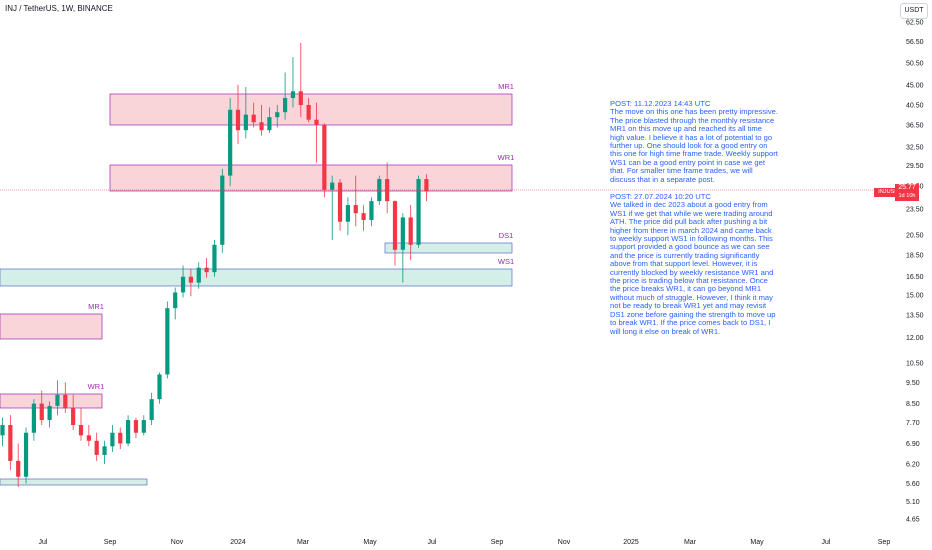 The height and width of the screenshot is (550, 932). What do you see at coordinates (915, 210) in the screenshot?
I see `price-tick: 23.50` at bounding box center [915, 210].